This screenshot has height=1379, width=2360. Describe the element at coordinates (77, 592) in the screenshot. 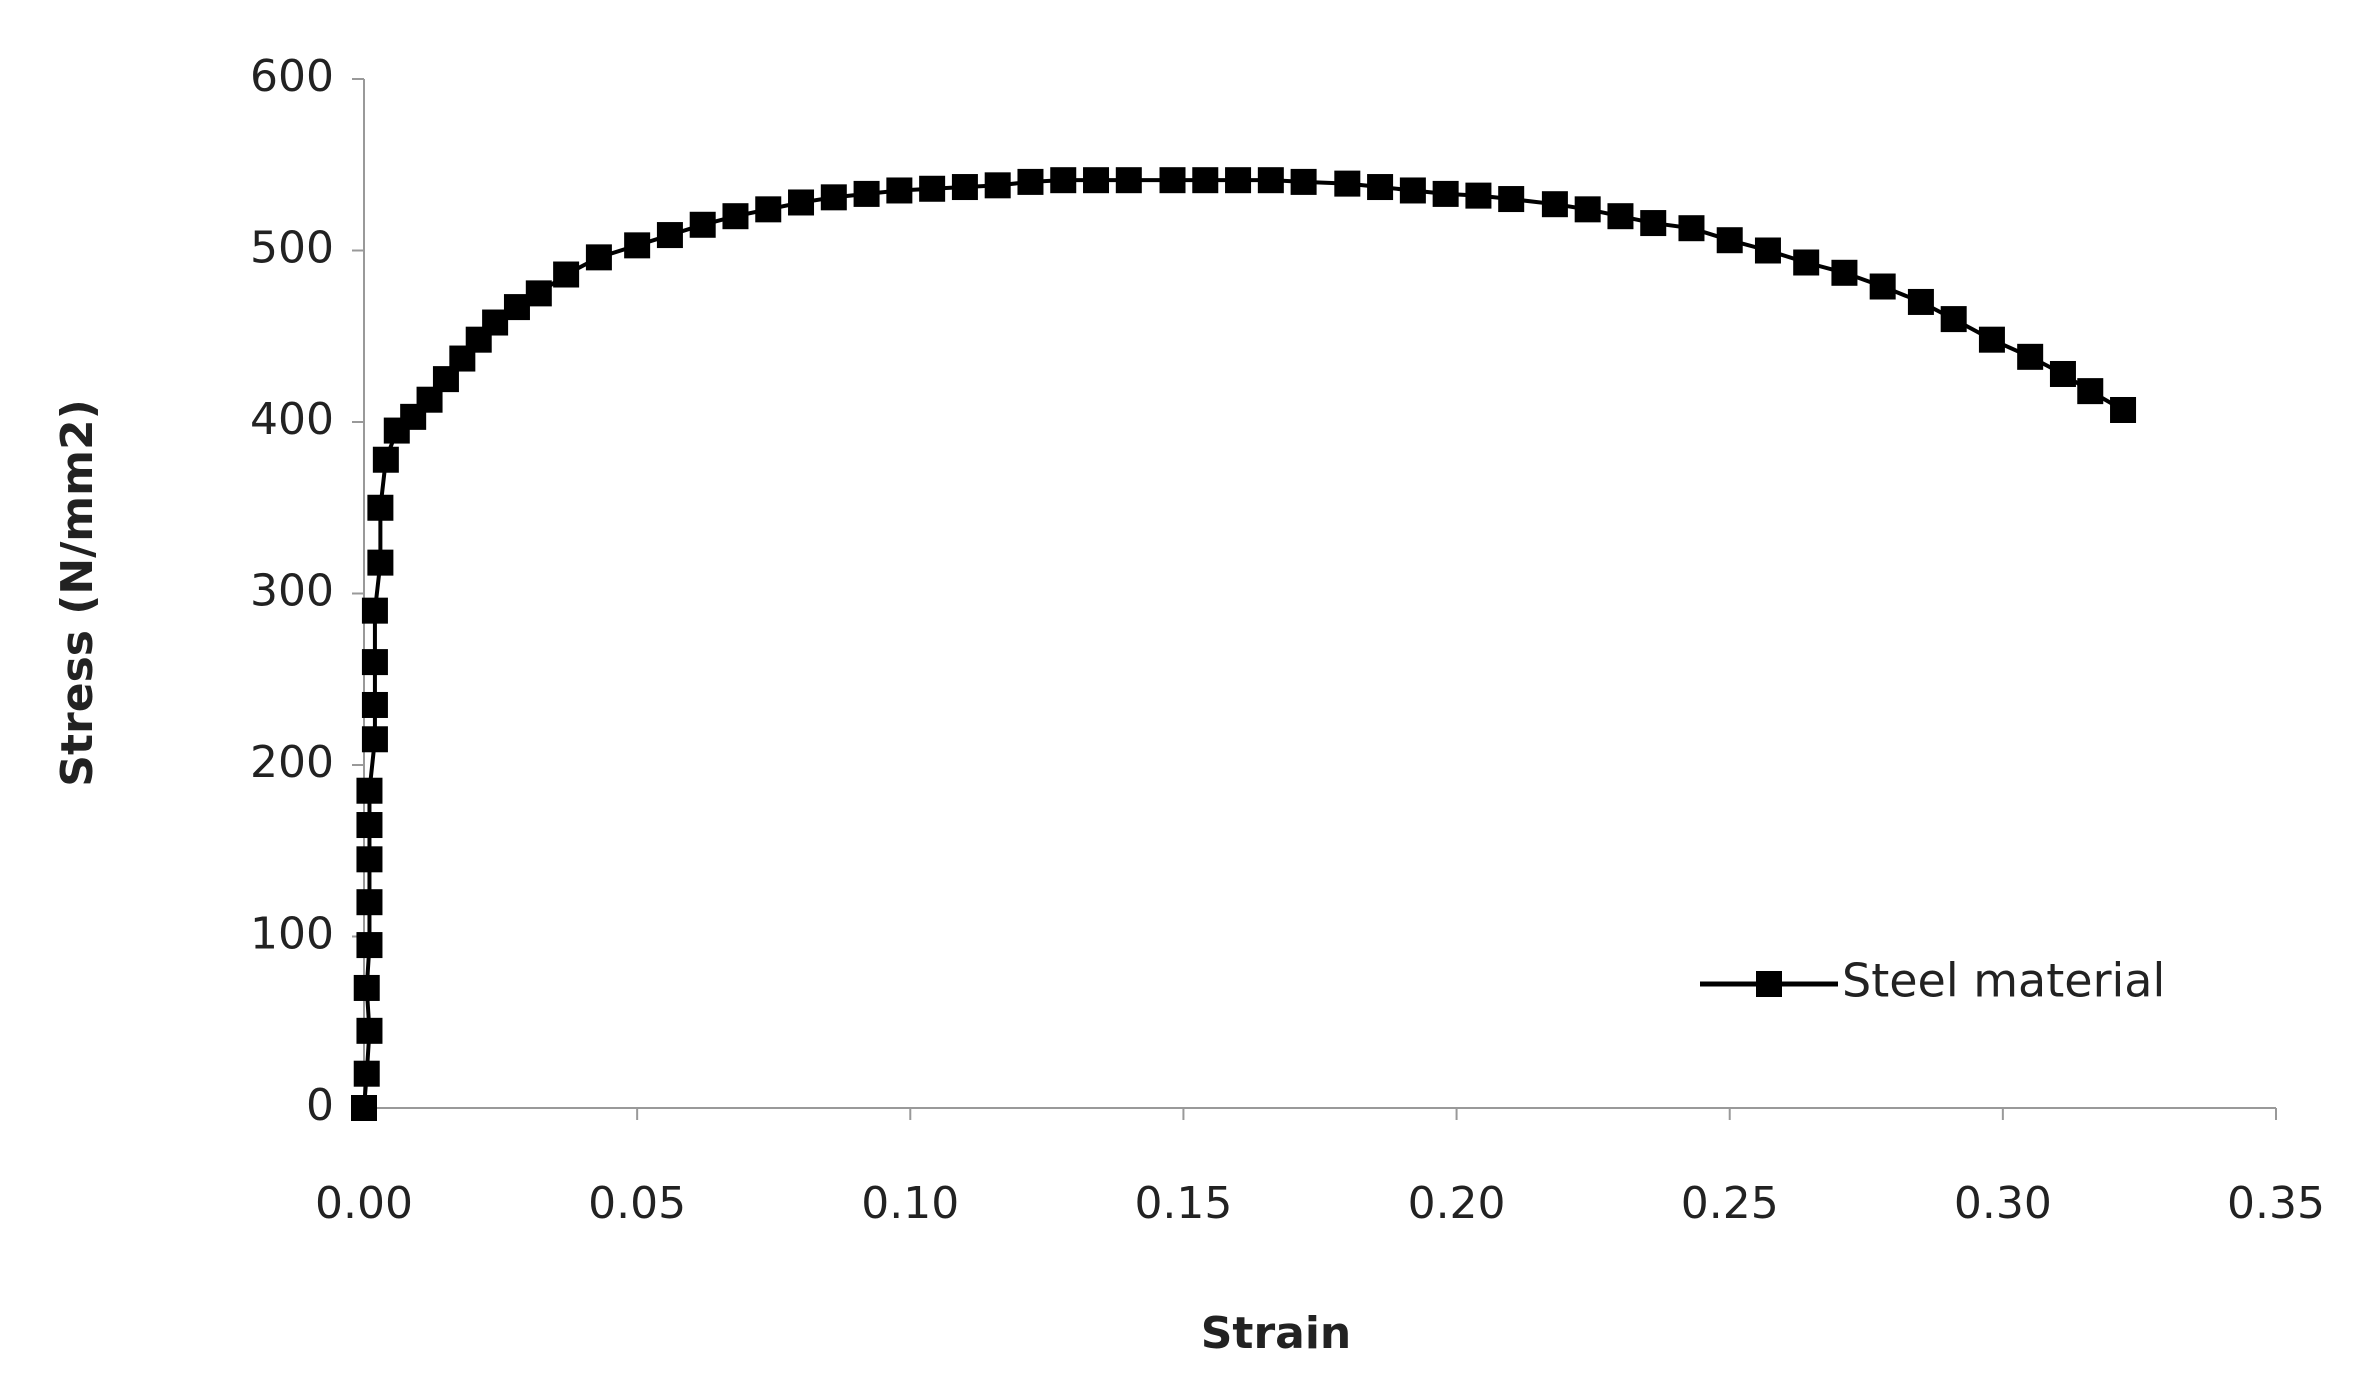

I see `y-axis-title: Stress (N/mm2)` at that location.